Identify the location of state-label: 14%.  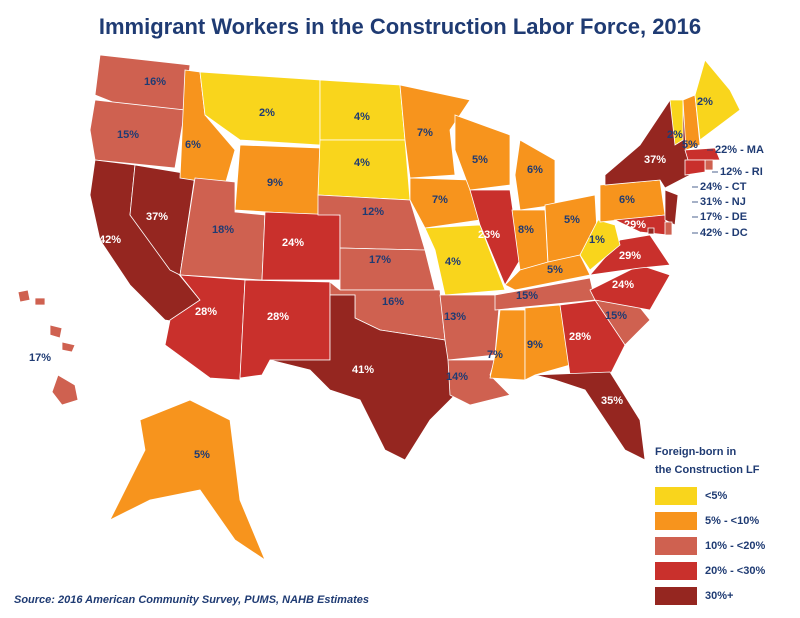
(457, 377).